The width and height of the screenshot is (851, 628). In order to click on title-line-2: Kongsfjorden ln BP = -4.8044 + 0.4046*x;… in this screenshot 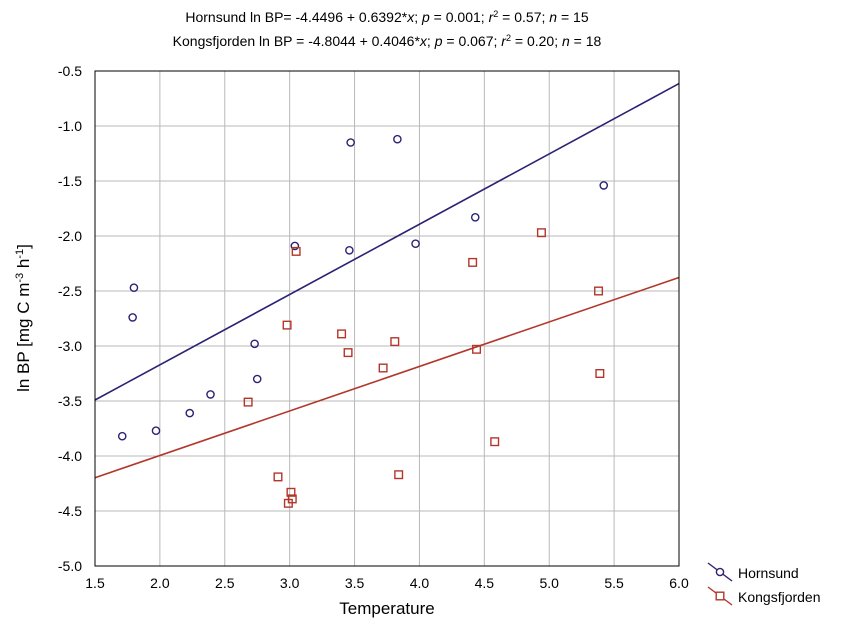, I will do `click(387, 41)`.